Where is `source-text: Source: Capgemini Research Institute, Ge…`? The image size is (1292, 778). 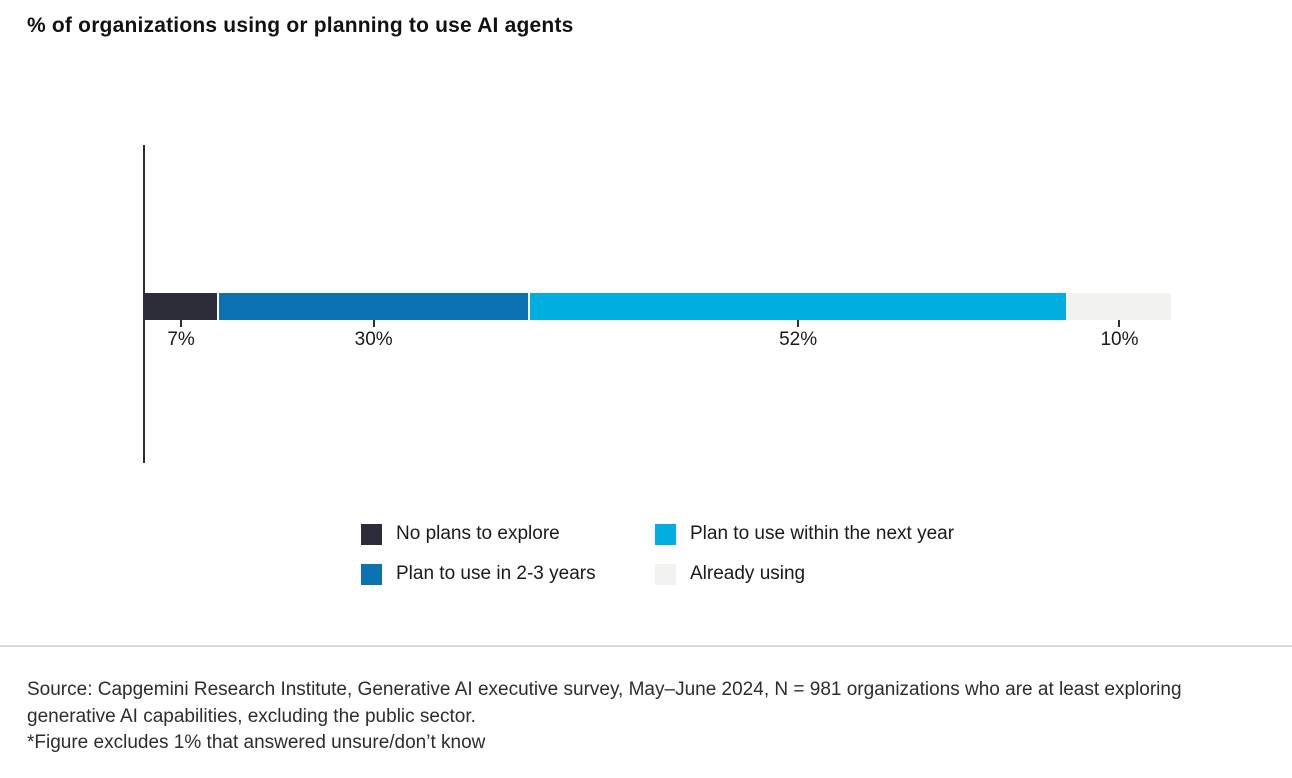 source-text: Source: Capgemini Research Institute, Ge… is located at coordinates (604, 703).